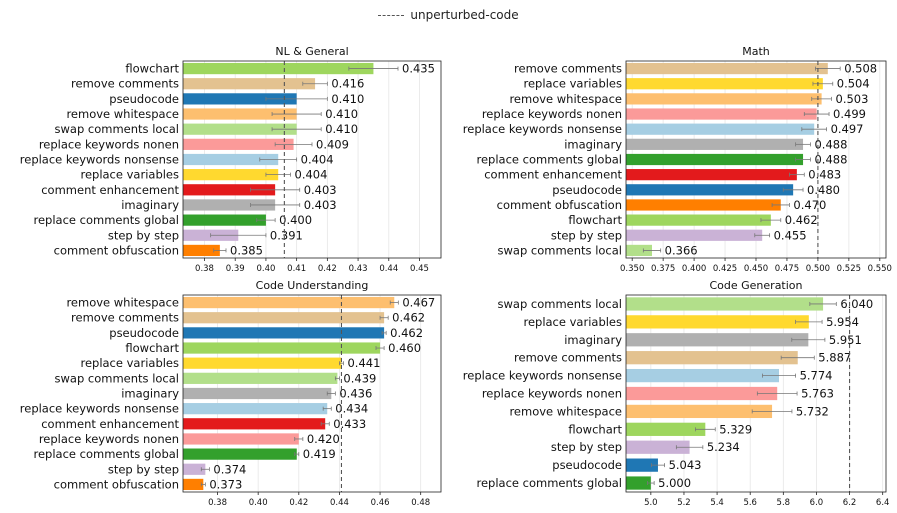 The image size is (897, 513). Describe the element at coordinates (702, 393) in the screenshot. I see `bar-replace-keywords-nonen` at that location.